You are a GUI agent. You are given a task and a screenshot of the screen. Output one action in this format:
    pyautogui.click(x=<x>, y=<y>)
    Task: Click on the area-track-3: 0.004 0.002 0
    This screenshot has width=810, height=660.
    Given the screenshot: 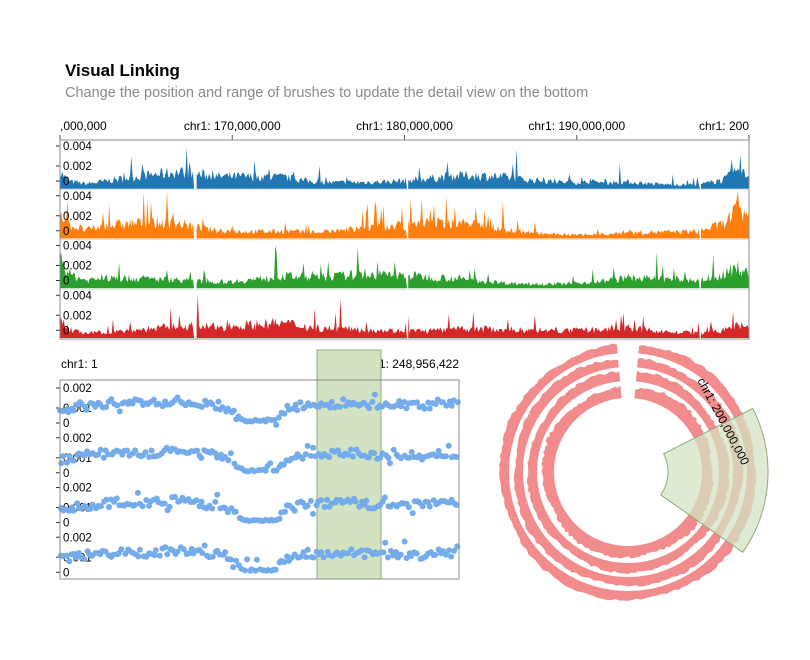 What is the action you would take?
    pyautogui.click(x=402, y=264)
    